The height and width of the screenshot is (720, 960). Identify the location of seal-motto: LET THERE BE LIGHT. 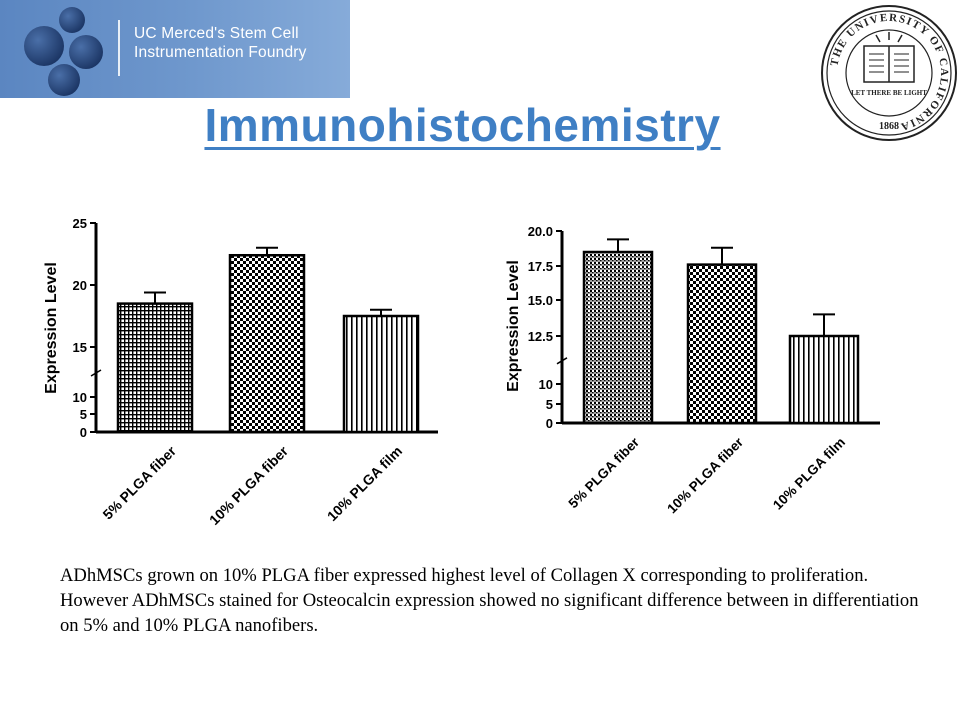
(889, 93).